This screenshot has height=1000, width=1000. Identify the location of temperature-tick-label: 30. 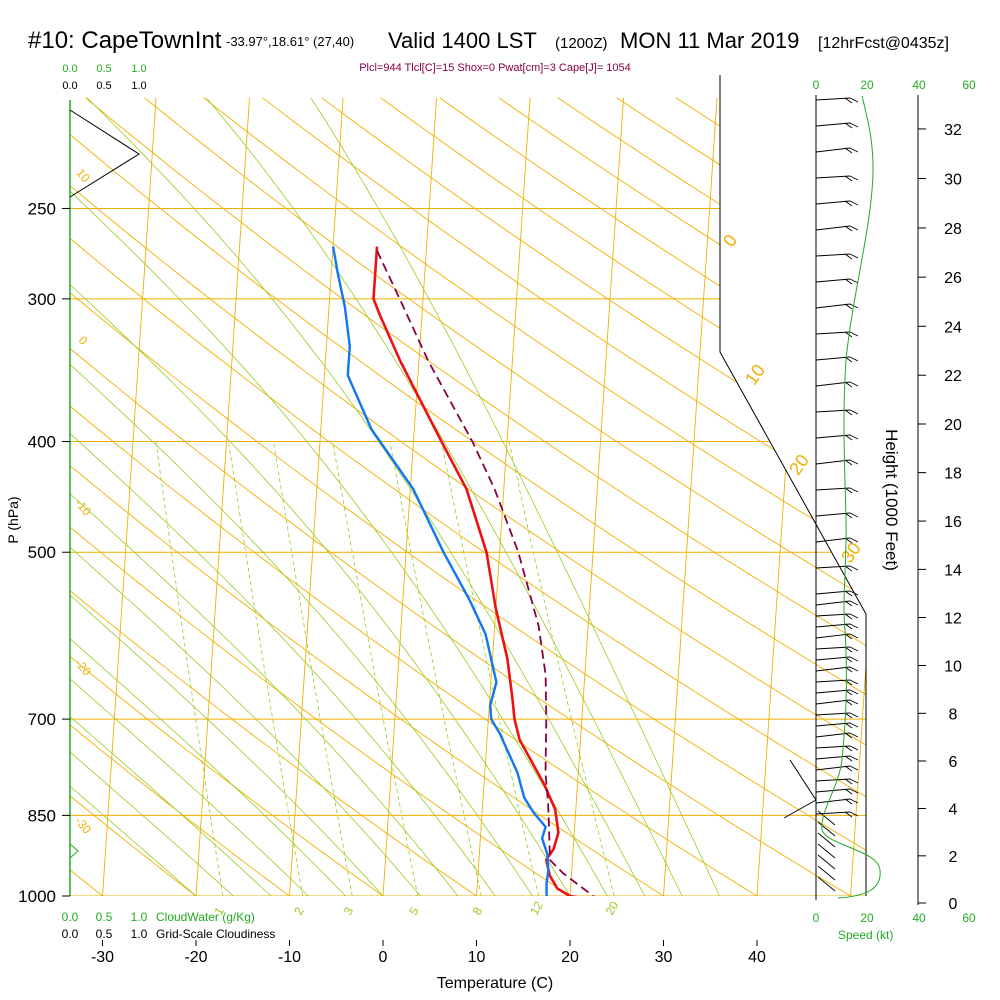
(664, 957).